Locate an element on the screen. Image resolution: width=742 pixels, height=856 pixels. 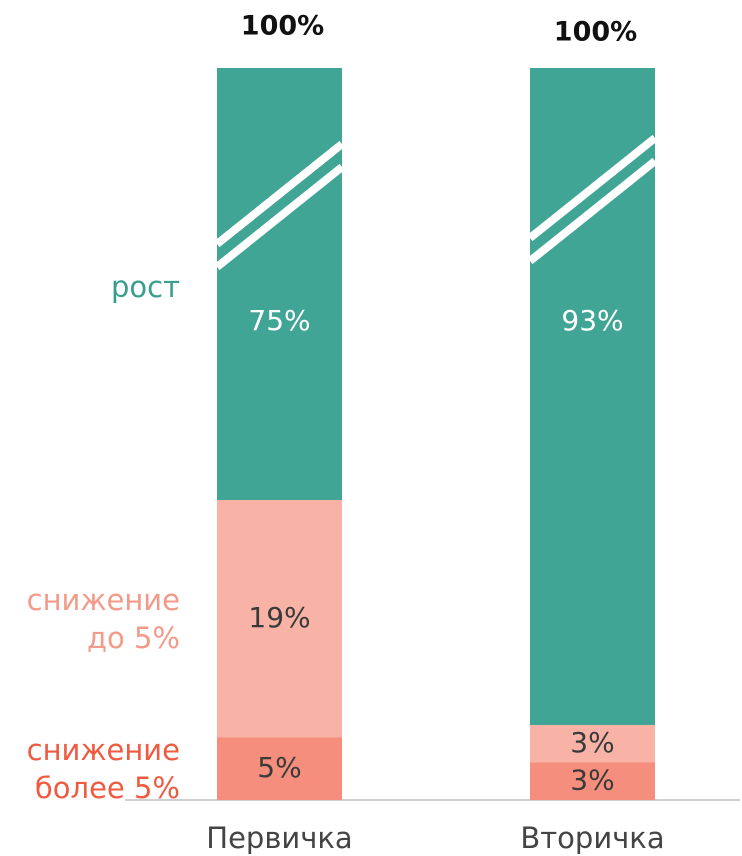
value-label: 5% is located at coordinates (279, 767).